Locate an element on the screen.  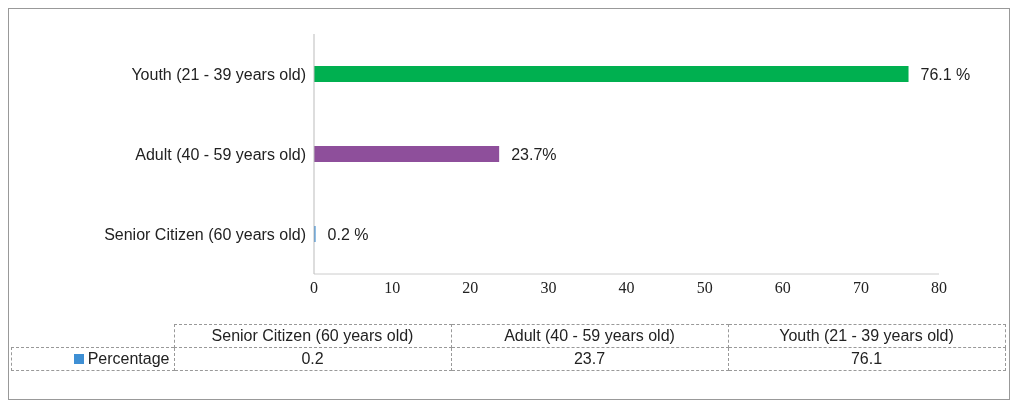
x-tick-label: 60 is located at coordinates (782, 288).